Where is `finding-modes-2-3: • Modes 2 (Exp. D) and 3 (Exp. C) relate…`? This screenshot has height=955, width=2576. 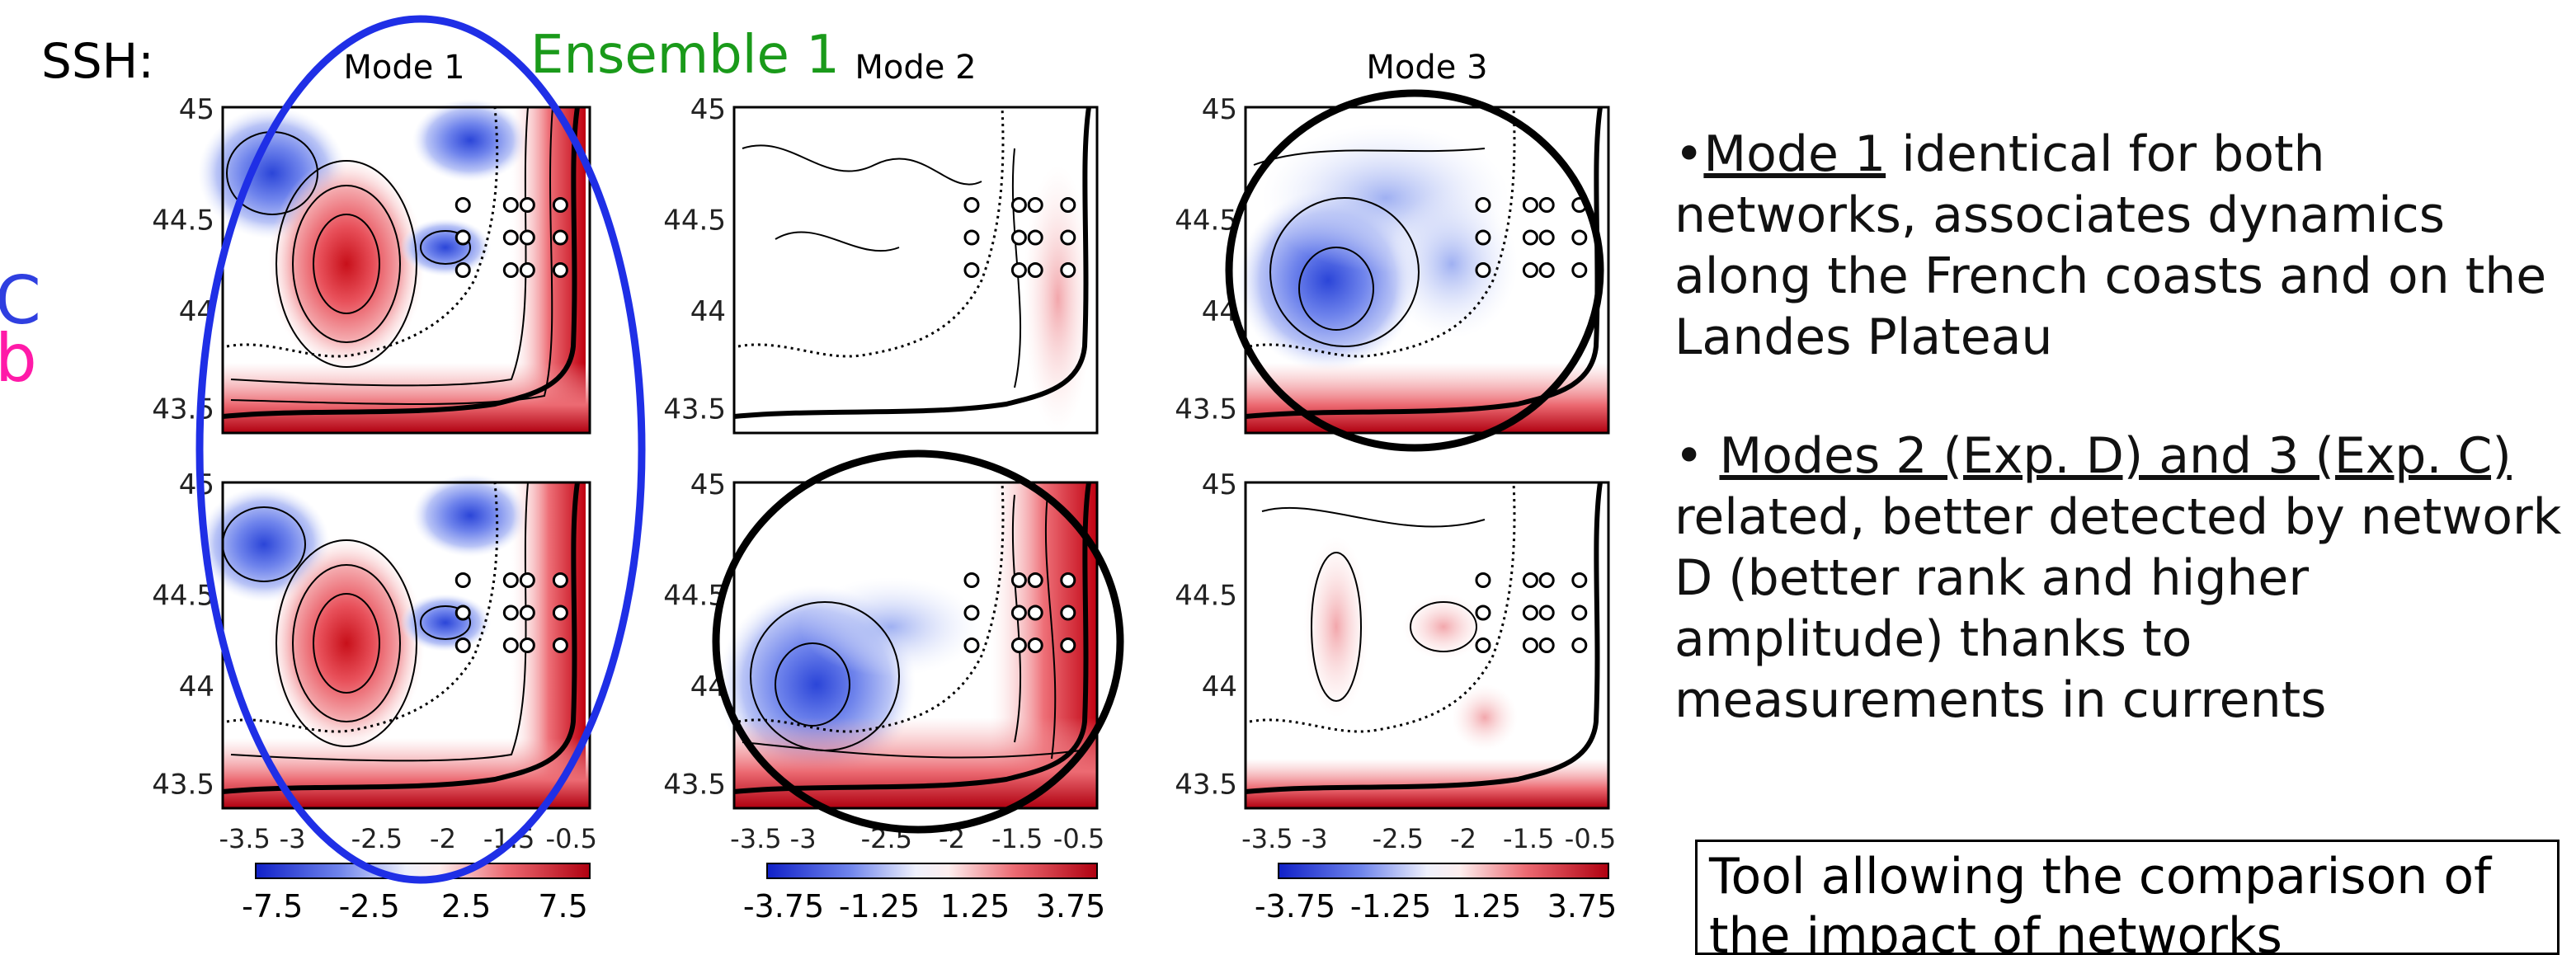
finding-modes-2-3: • Modes 2 (Exp. D) and 3 (Exp. C) relate… is located at coordinates (2124, 578).